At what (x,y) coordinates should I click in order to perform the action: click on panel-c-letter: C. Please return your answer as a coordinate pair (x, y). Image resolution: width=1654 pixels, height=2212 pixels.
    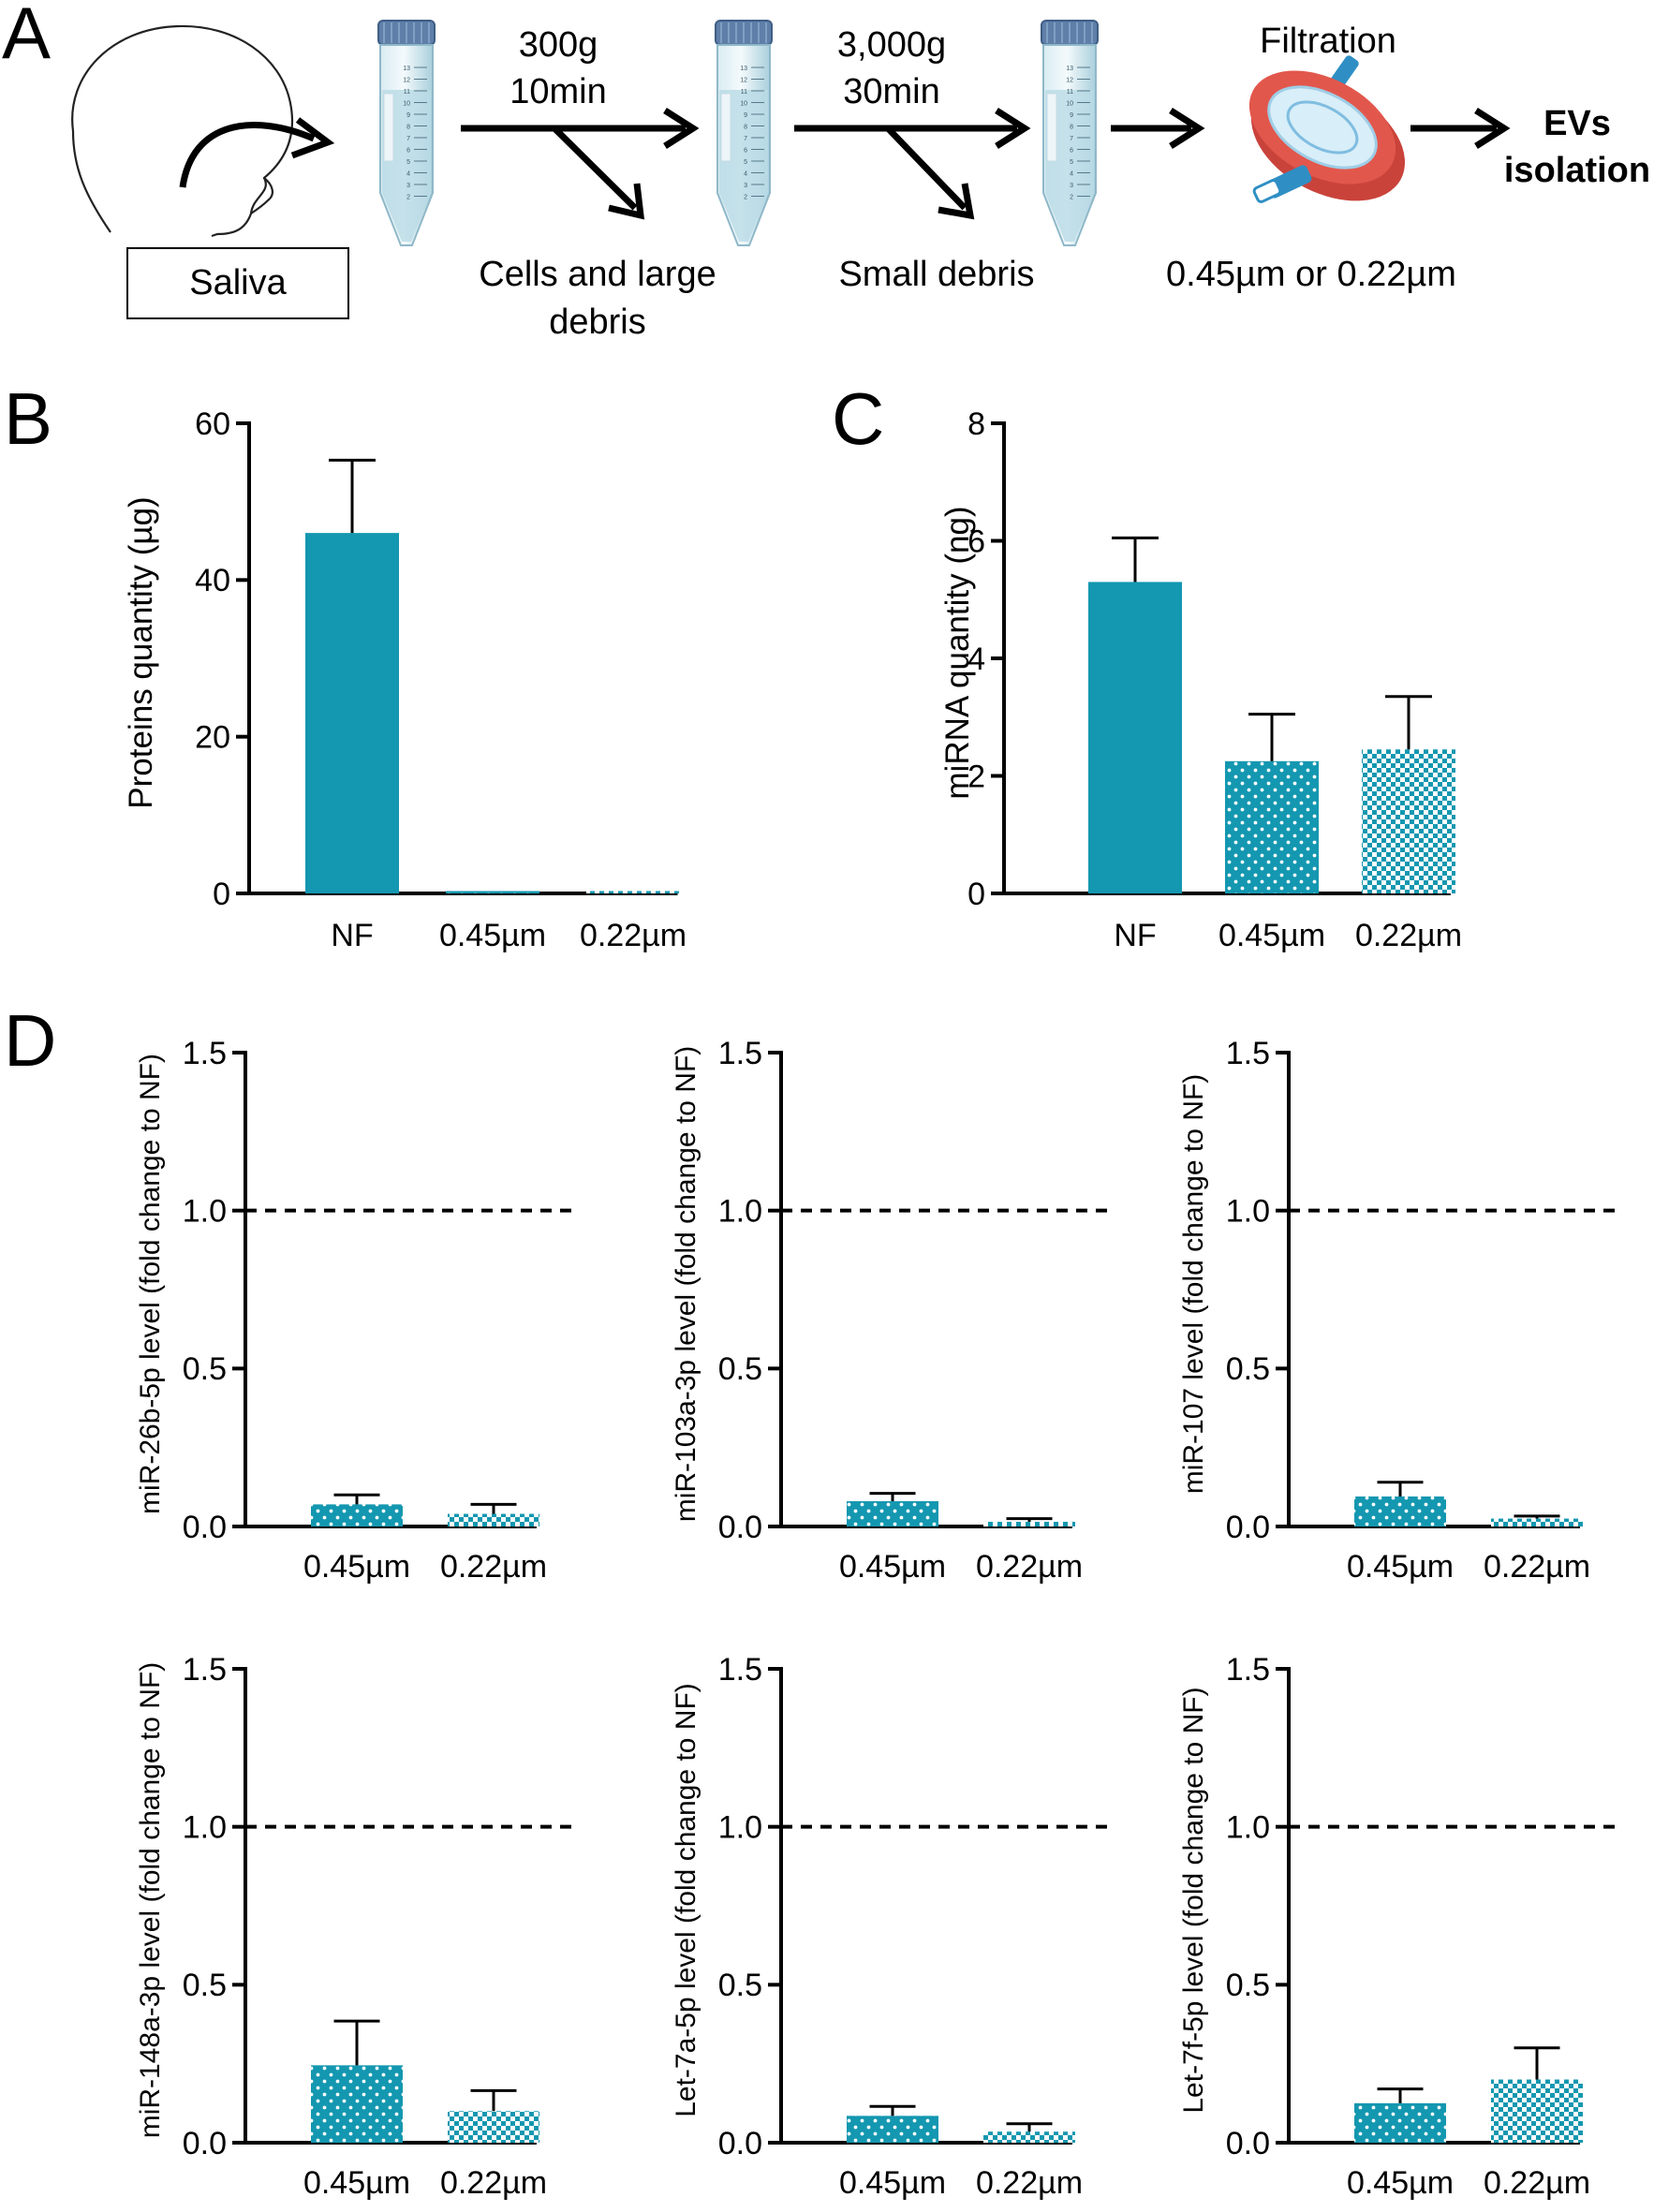
    Looking at the image, I should click on (858, 419).